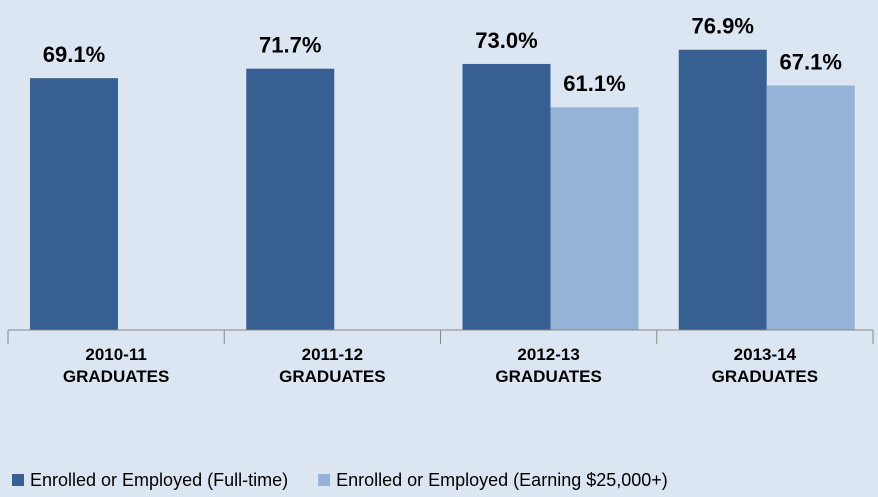 The width and height of the screenshot is (878, 497). Describe the element at coordinates (502, 480) in the screenshot. I see `legend-label: Enrolled or Employed (Earning $25,000+)` at that location.